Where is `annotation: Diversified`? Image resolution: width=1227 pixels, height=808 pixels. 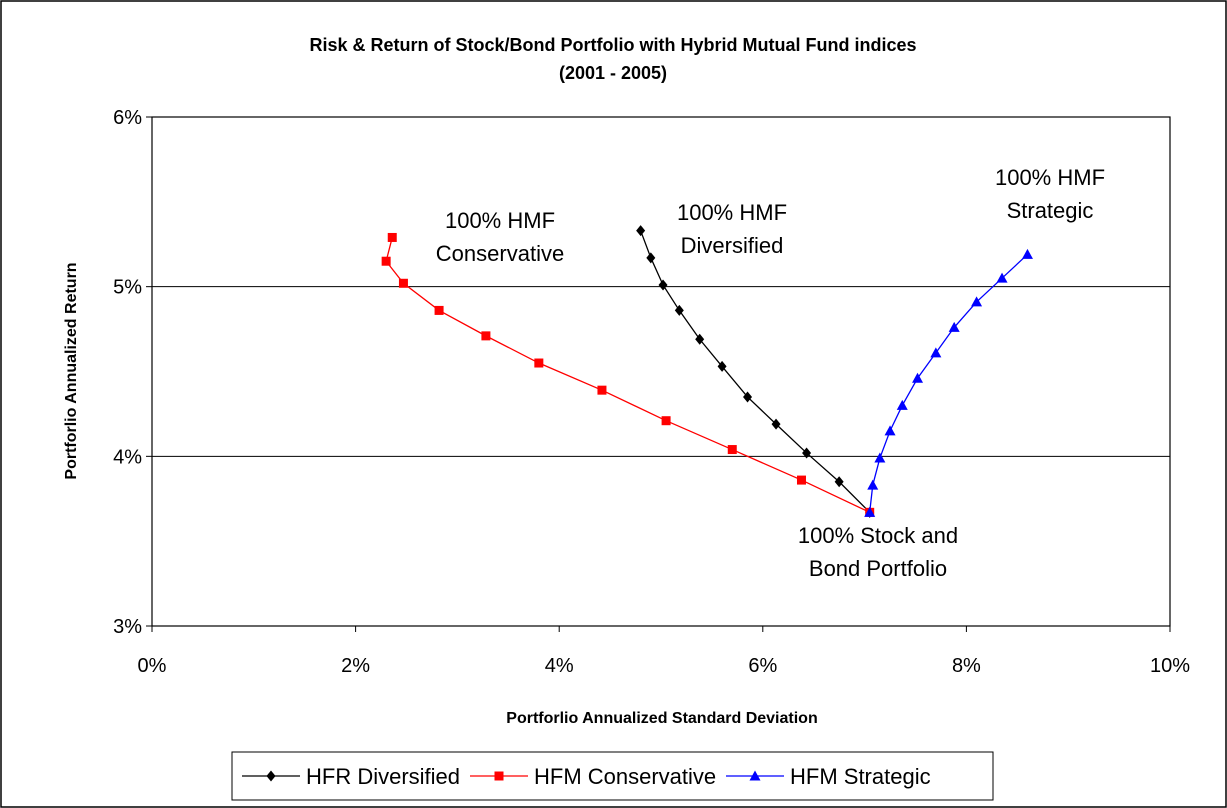
annotation: Diversified is located at coordinates (732, 245).